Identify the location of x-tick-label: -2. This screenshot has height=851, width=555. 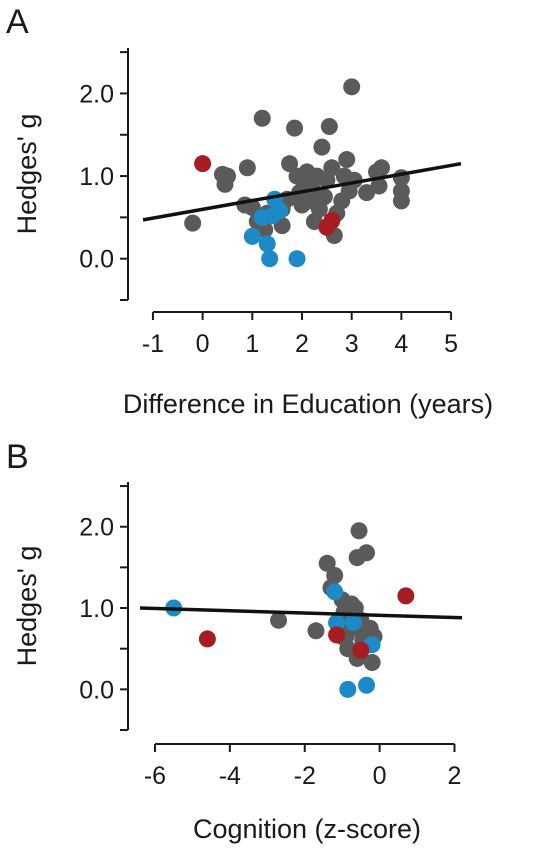
(305, 776).